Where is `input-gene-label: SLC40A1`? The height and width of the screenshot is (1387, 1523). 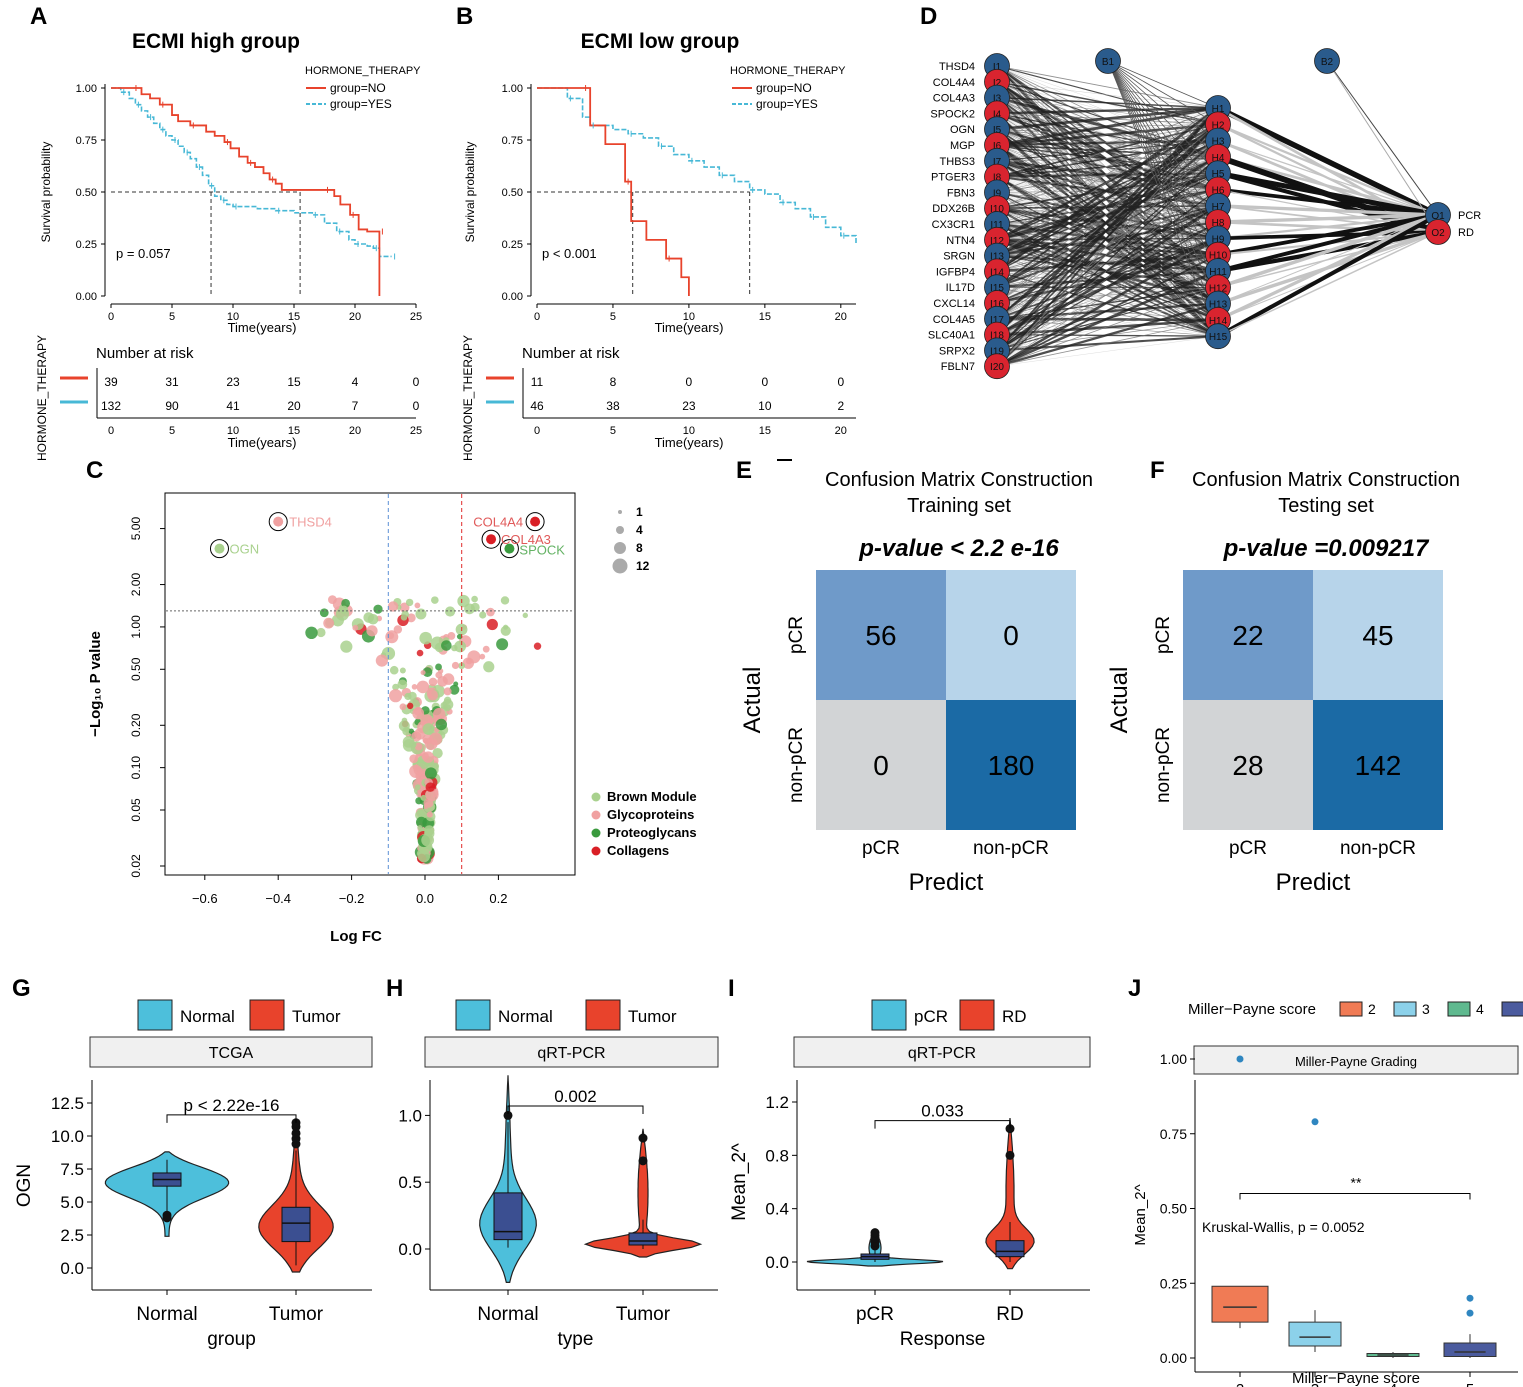 input-gene-label: SLC40A1 is located at coordinates (951, 336).